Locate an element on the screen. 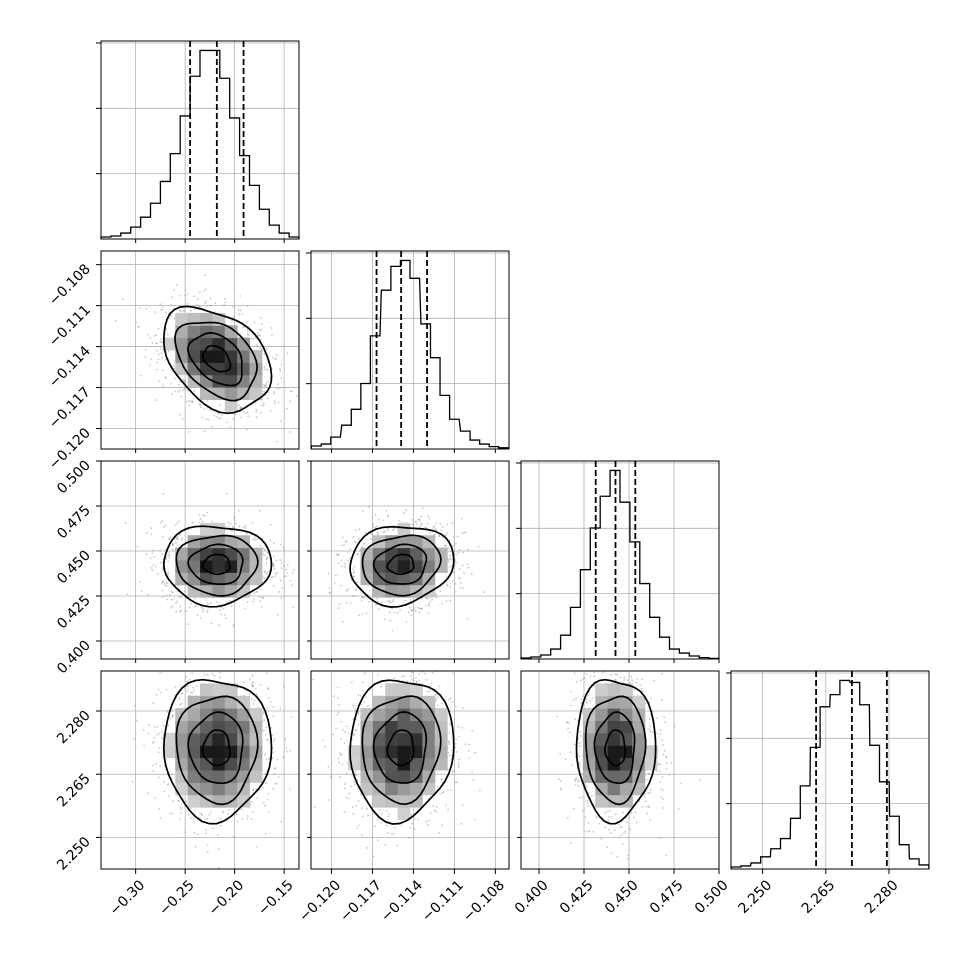  y-tick-label: 2.265 is located at coordinates (74, 791).